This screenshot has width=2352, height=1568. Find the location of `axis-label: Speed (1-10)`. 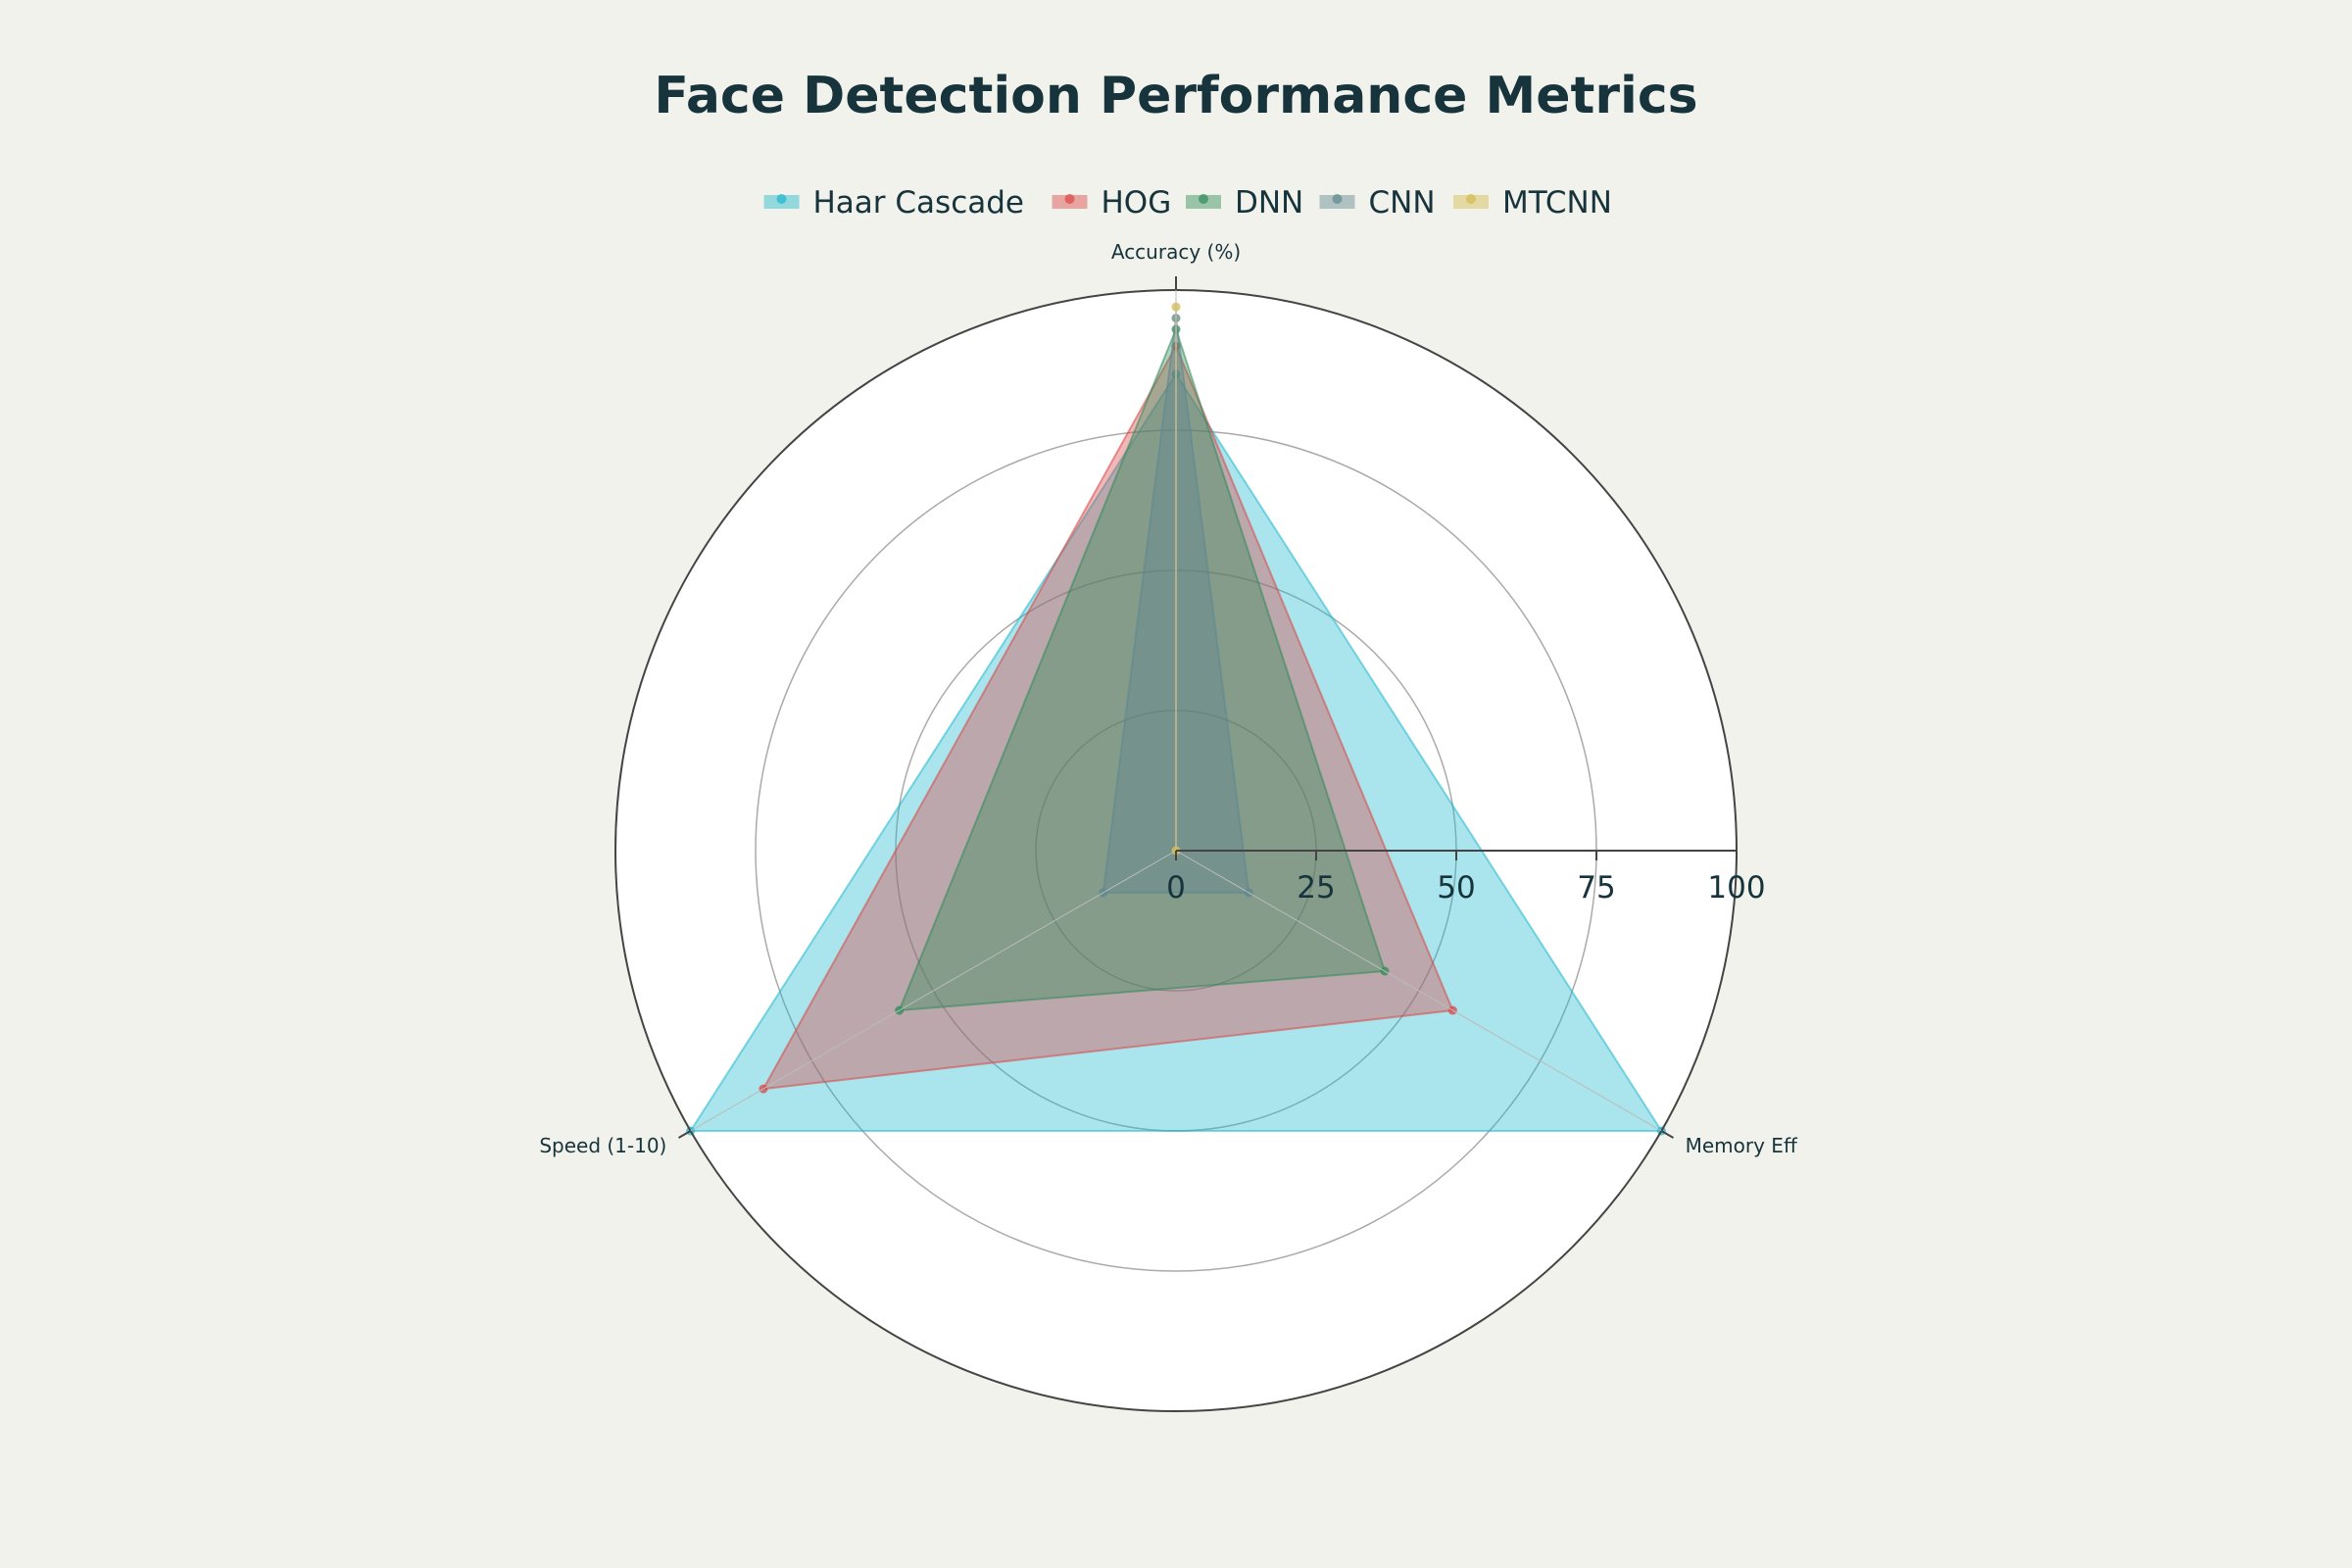

axis-label: Speed (1-10) is located at coordinates (602, 1145).